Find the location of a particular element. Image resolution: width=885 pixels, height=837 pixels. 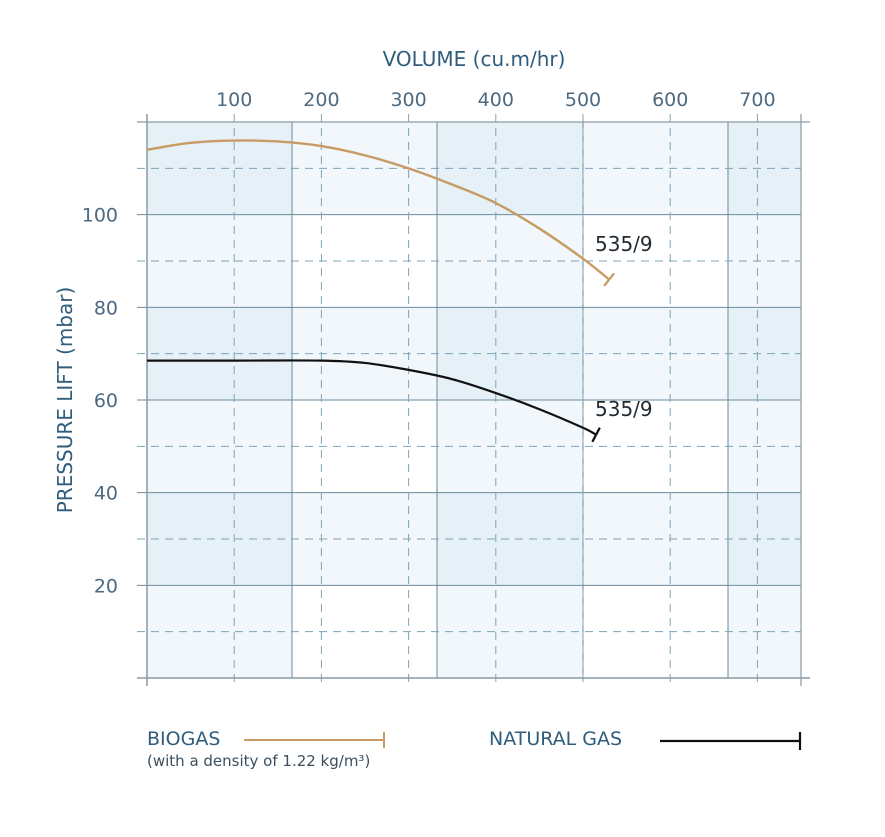

x-tick-label: 700 is located at coordinates (757, 100).